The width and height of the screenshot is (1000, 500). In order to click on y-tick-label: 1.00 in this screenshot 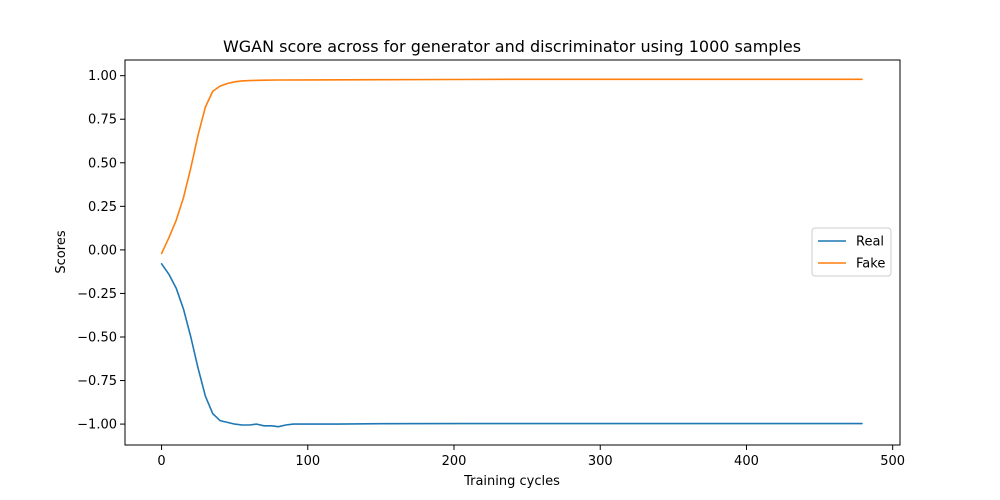, I will do `click(102, 76)`.